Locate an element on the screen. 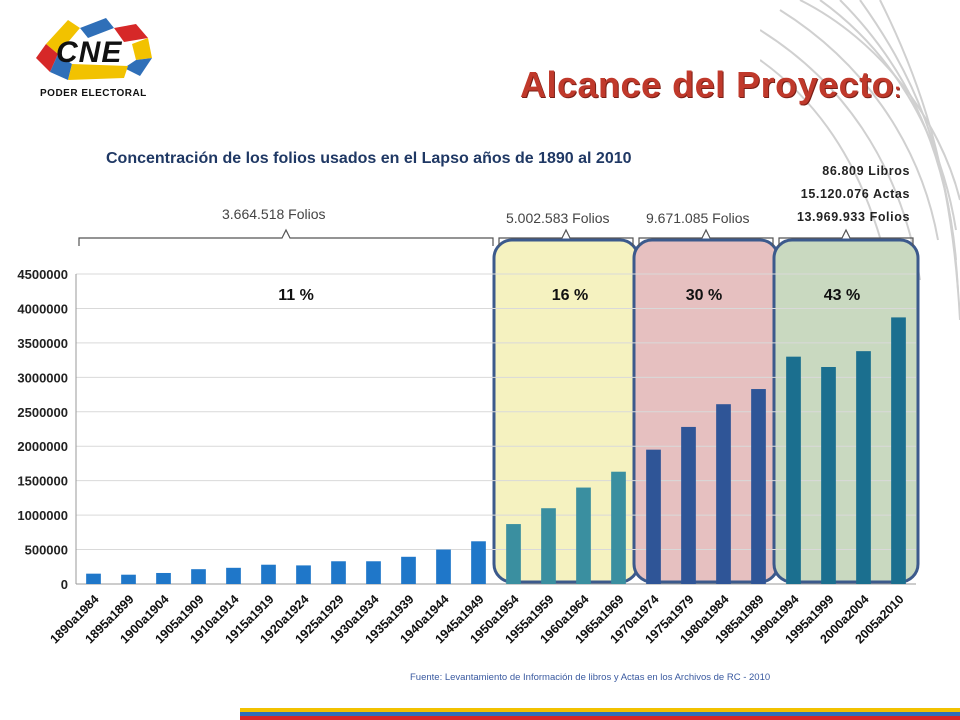 The width and height of the screenshot is (960, 720). bar-1925a1929 is located at coordinates (338, 572).